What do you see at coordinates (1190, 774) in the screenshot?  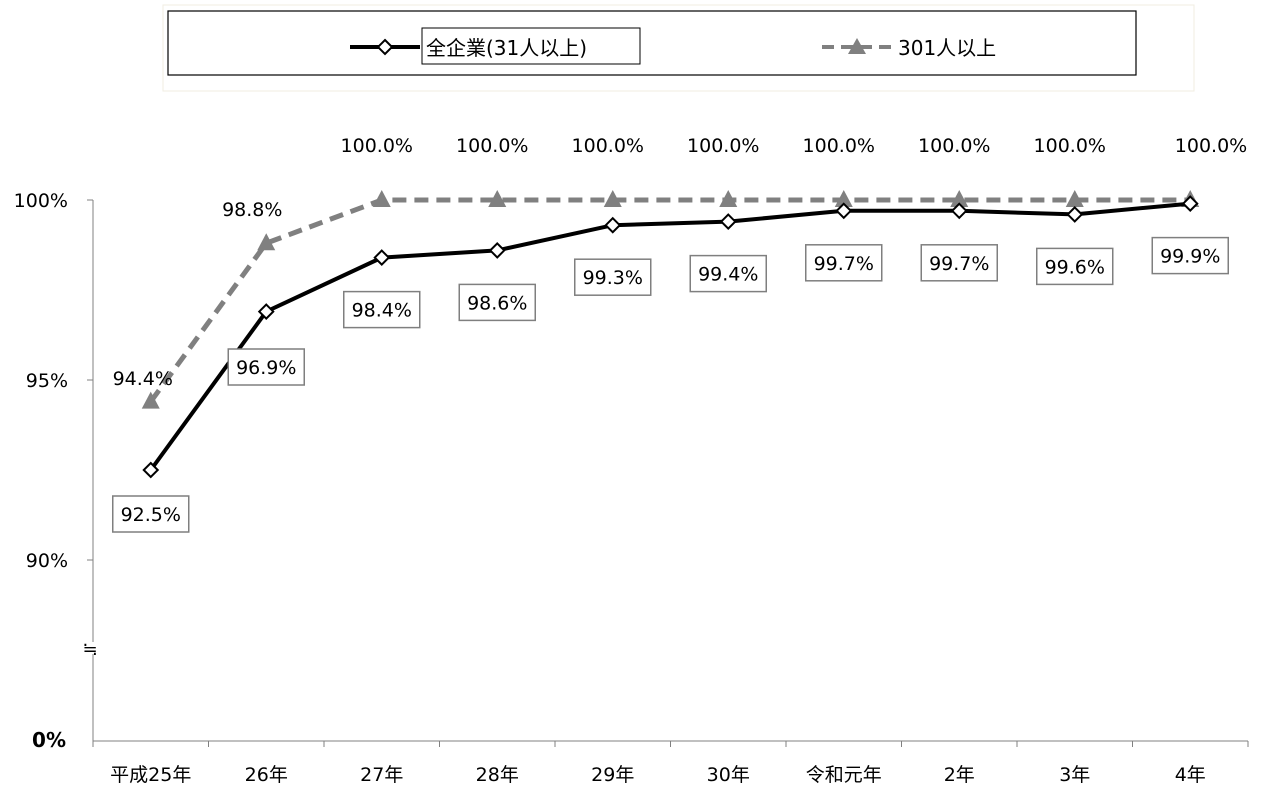 I see `x-tick-label: 4年` at bounding box center [1190, 774].